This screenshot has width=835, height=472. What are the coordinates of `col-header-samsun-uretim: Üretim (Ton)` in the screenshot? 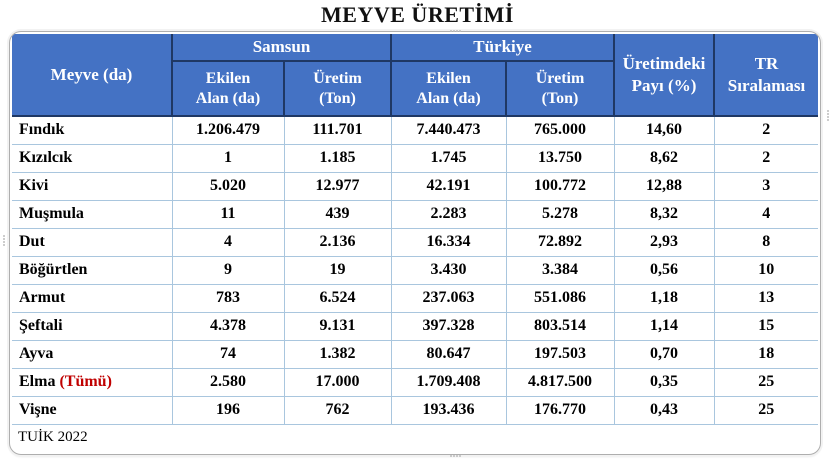 It's located at (337, 88).